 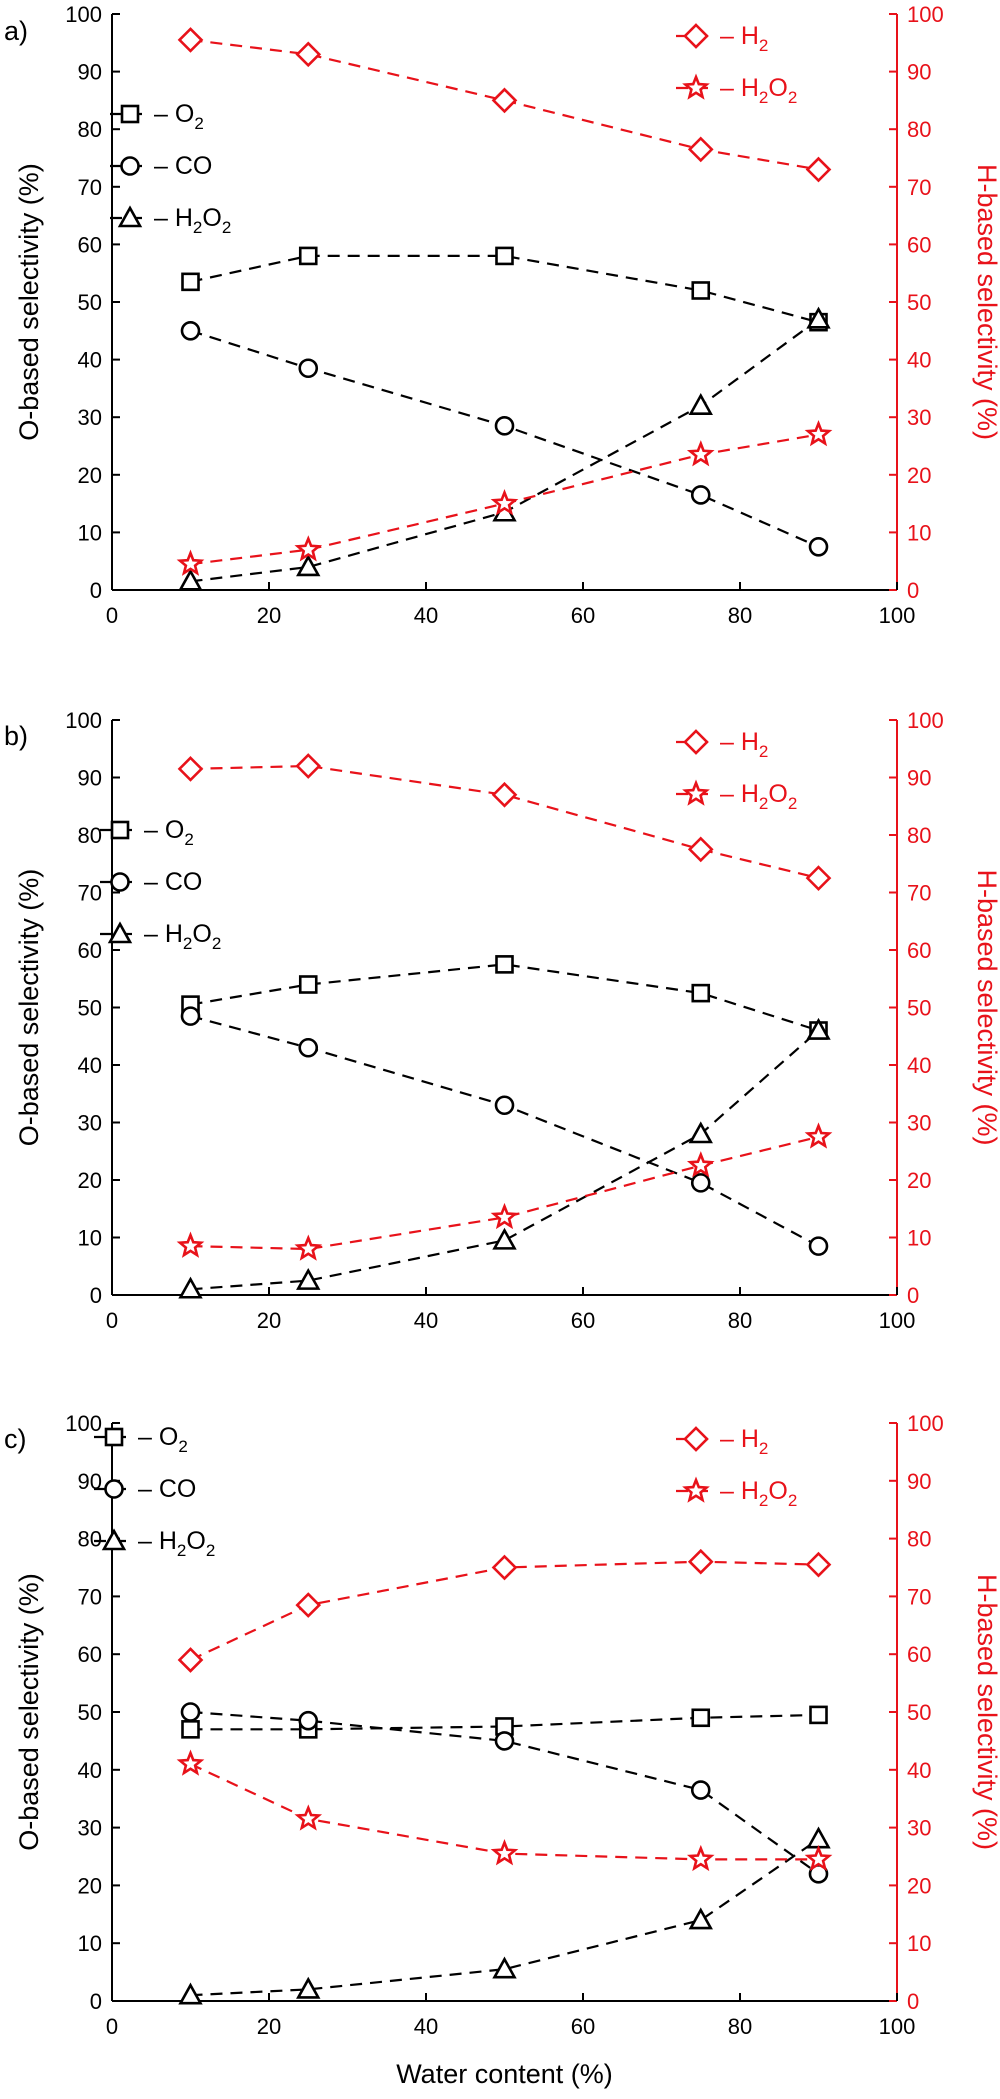 I want to click on left-y-tick-label: 60, so click(x=90, y=1654).